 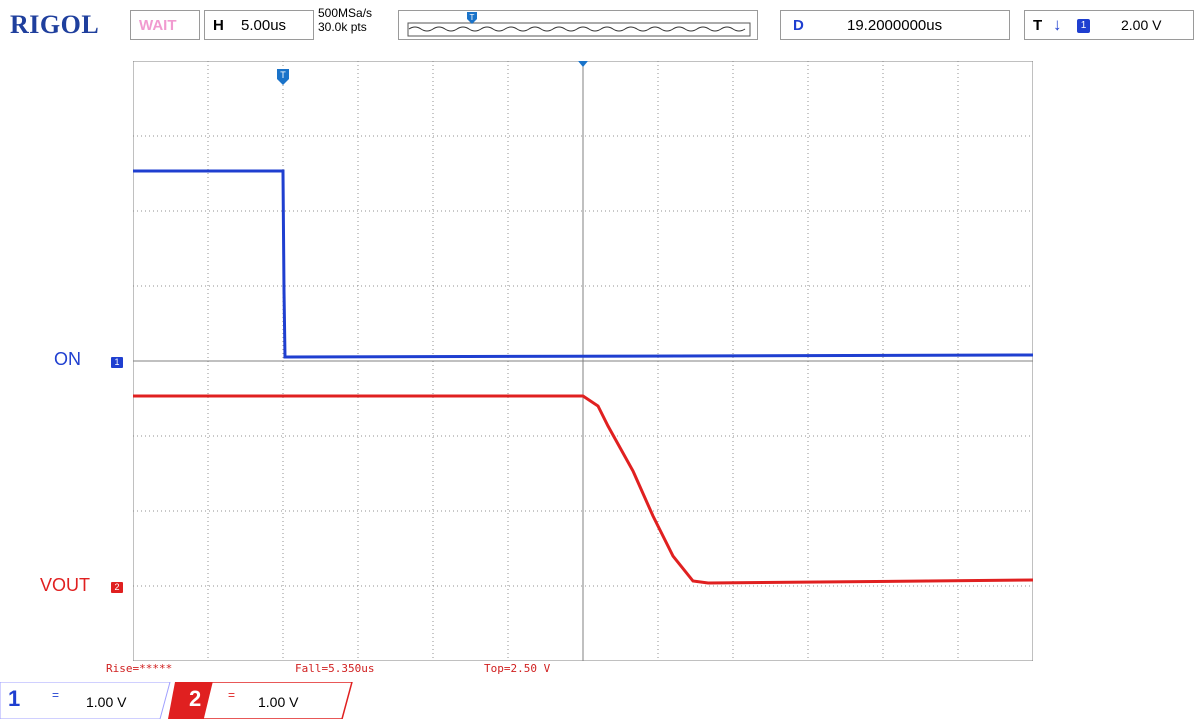 I want to click on ch1-tab-bg, so click(x=85, y=700).